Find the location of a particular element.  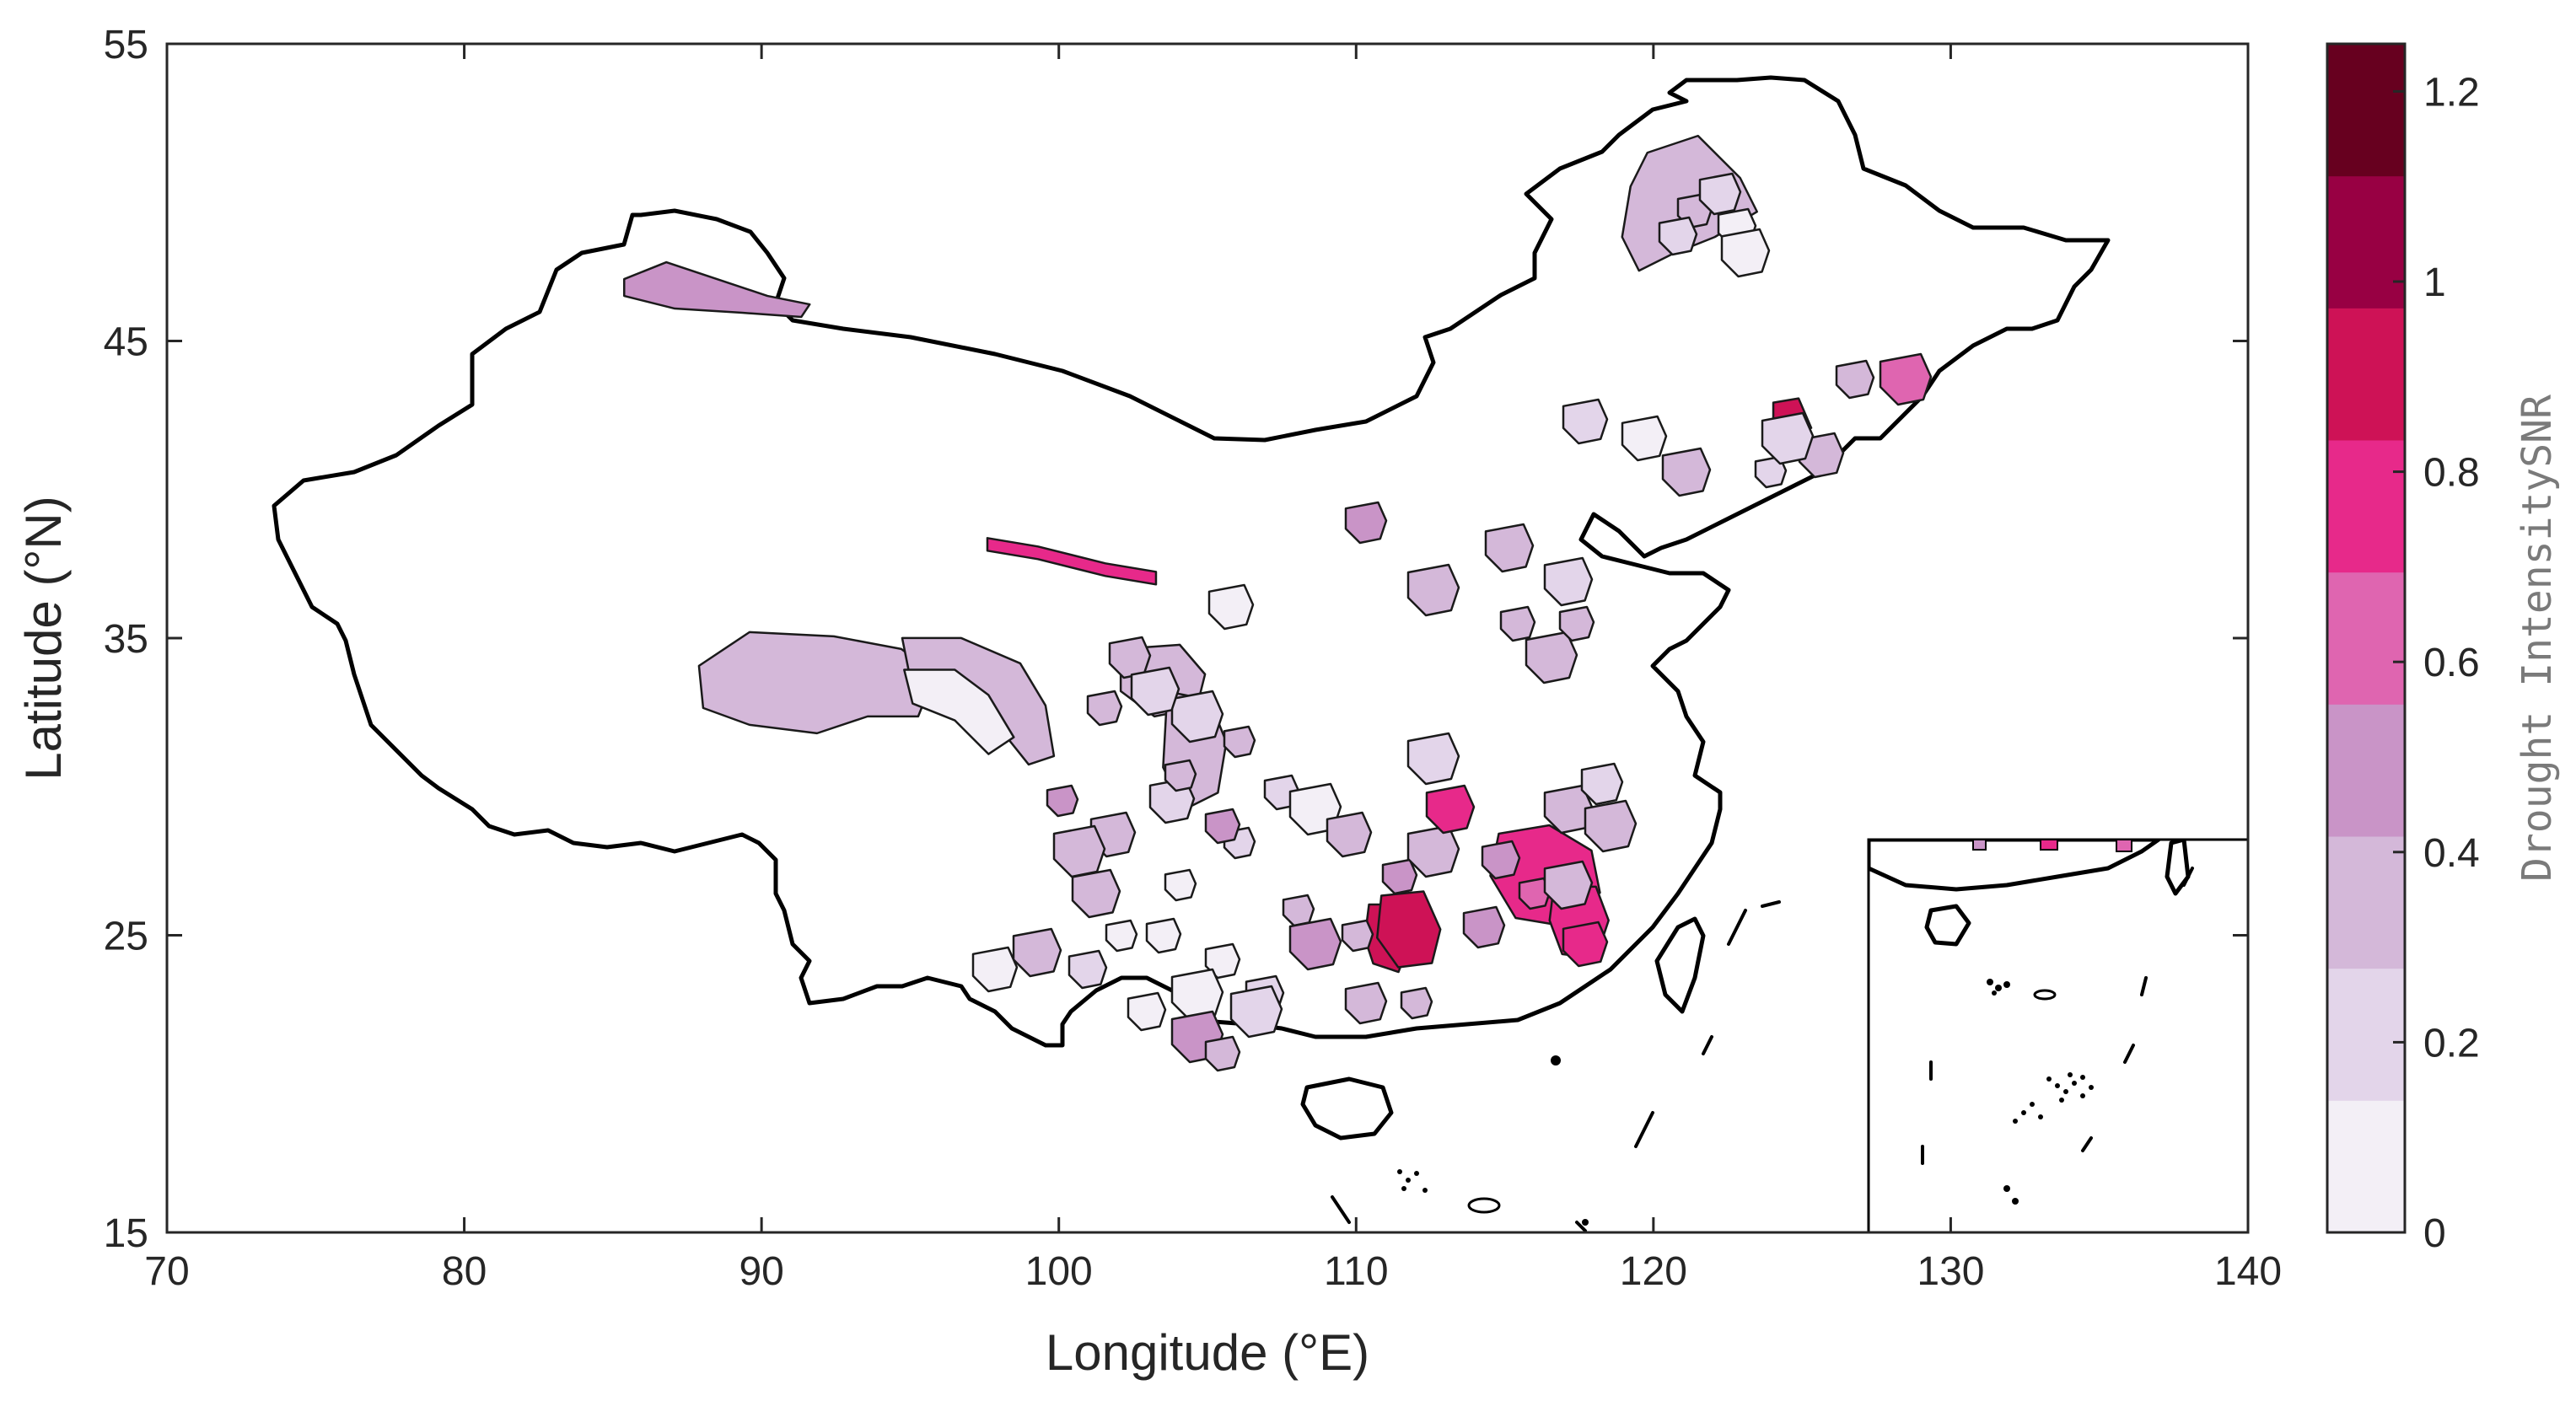

colorbar-tick-label: 1 is located at coordinates (2434, 283).